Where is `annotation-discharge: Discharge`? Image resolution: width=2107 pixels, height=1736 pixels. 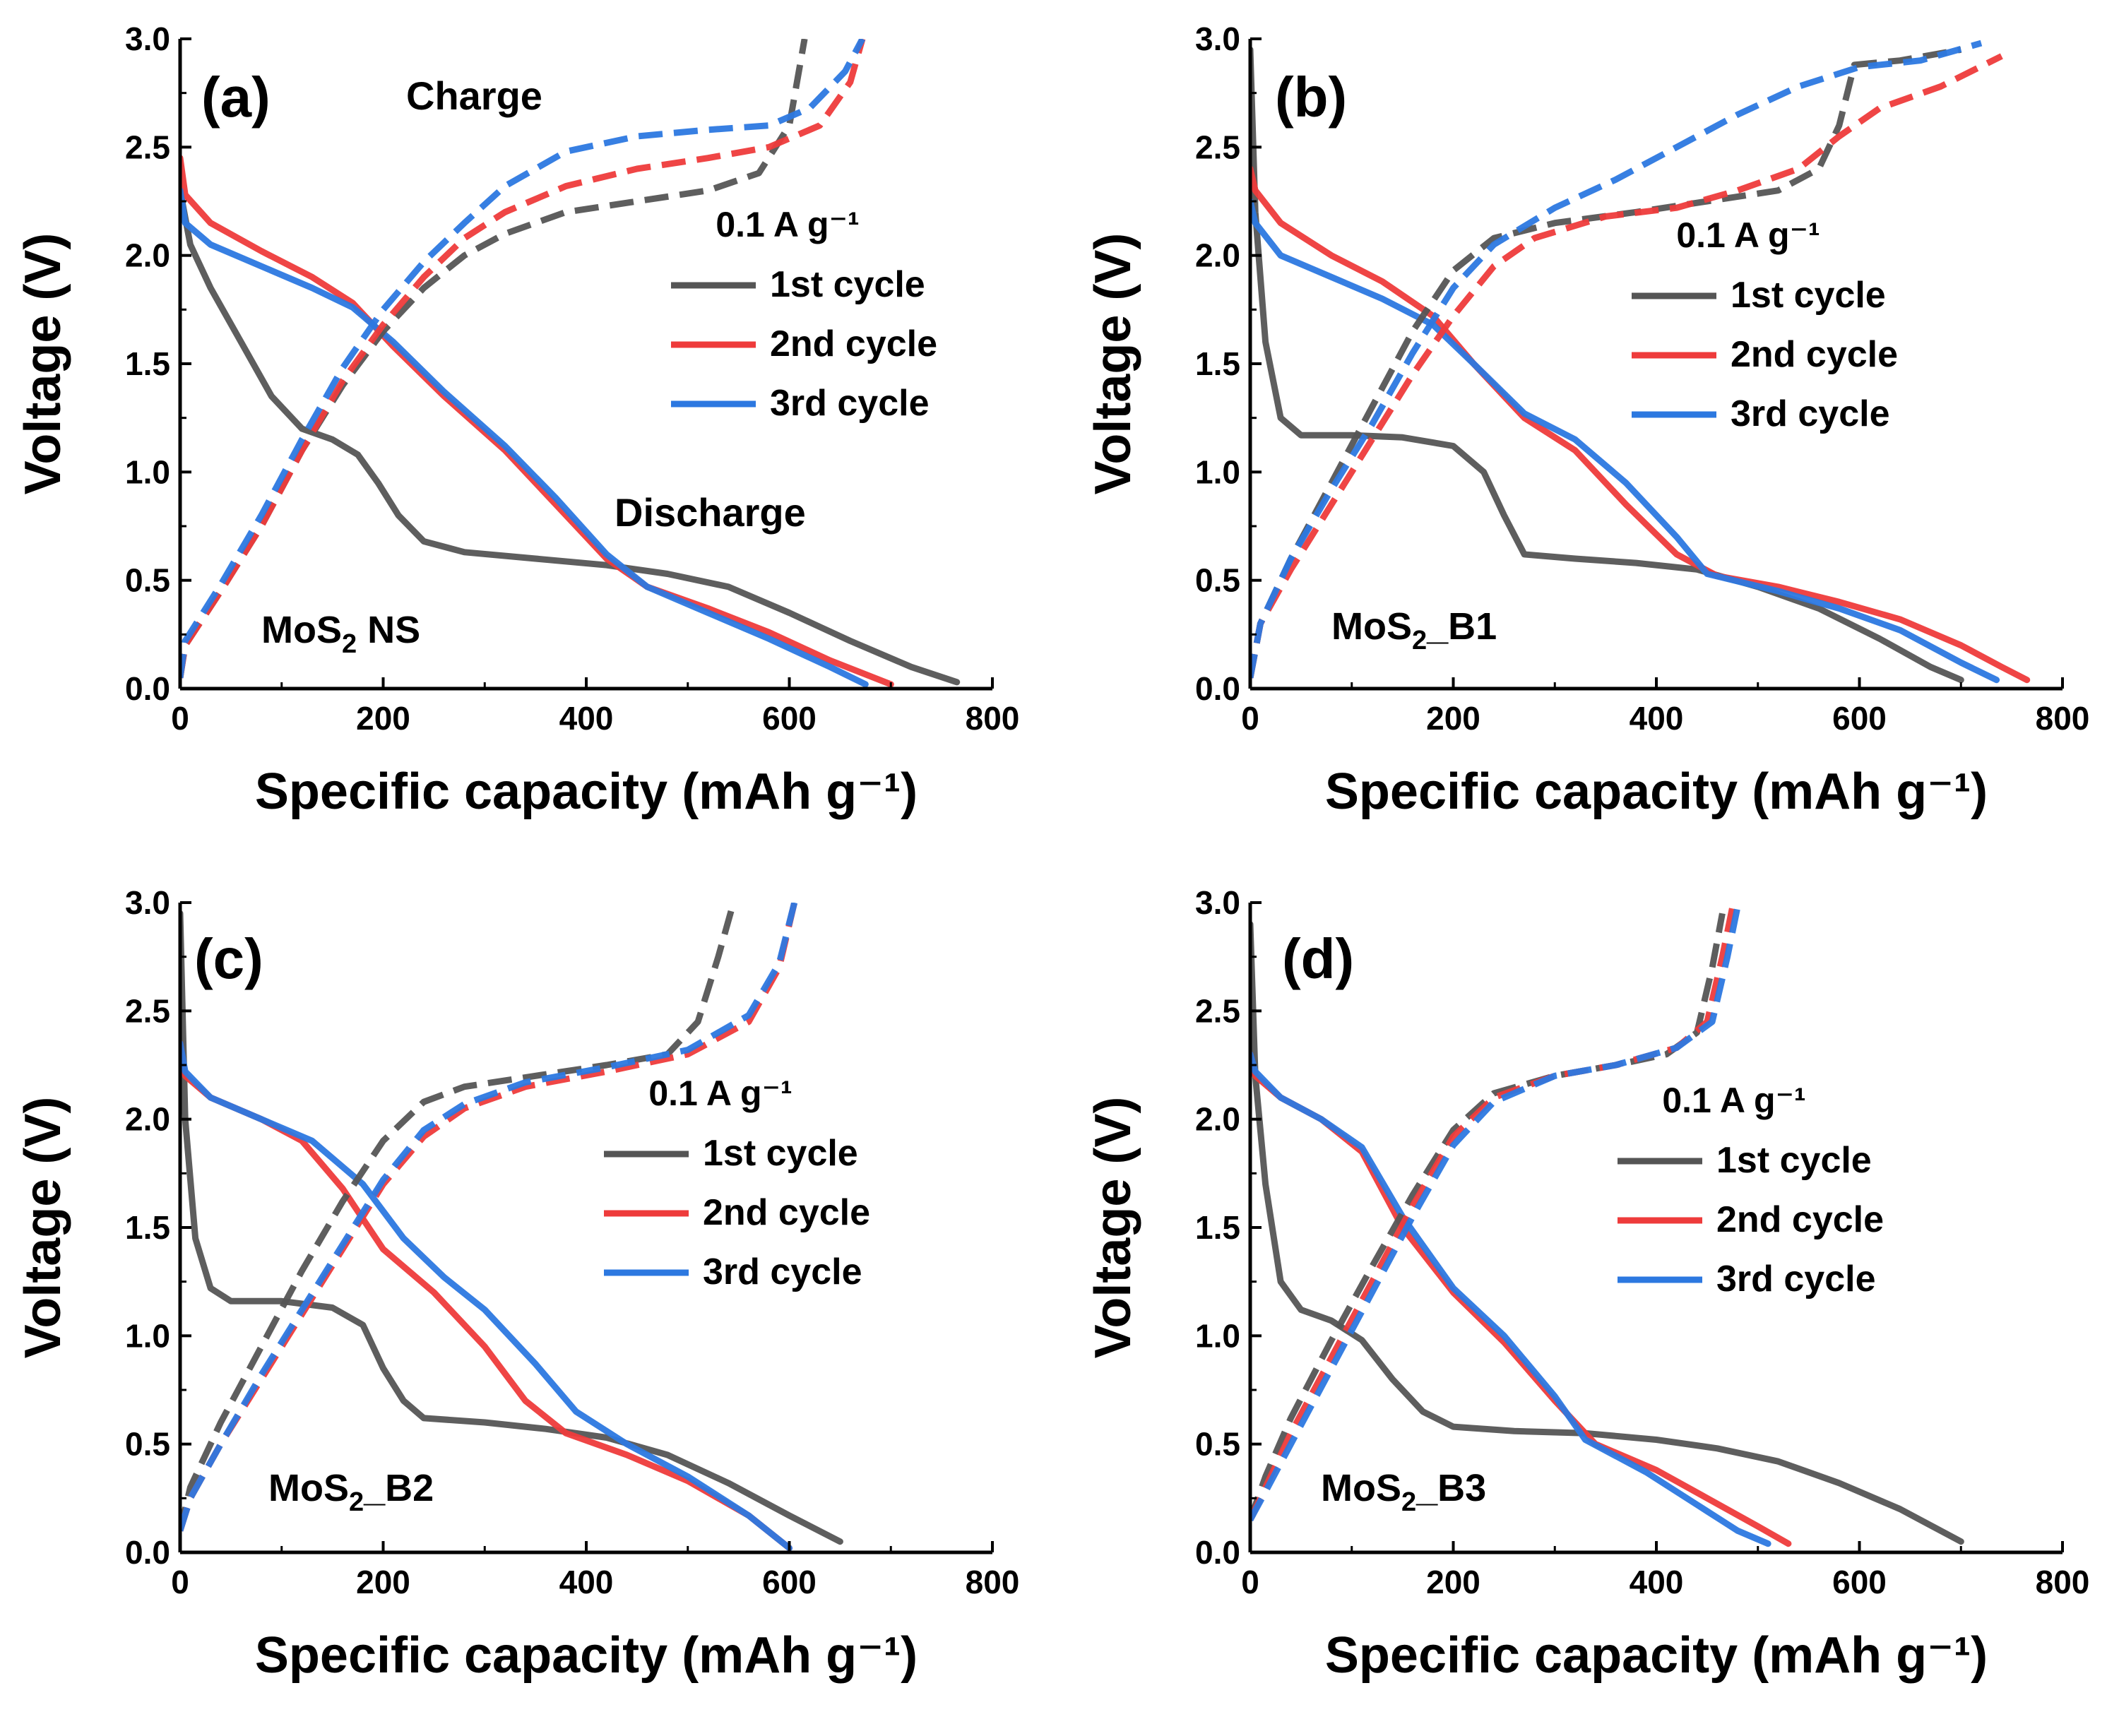 annotation-discharge: Discharge is located at coordinates (710, 512).